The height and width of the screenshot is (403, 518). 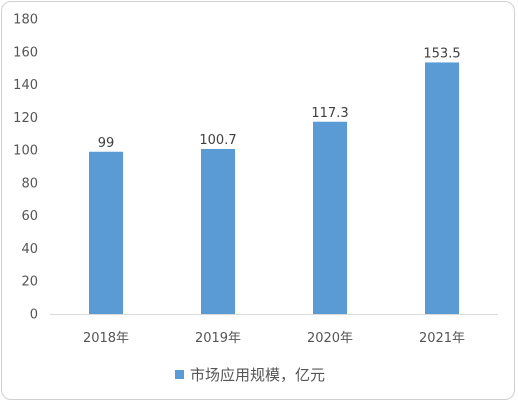 I want to click on legend-swatch, so click(x=179, y=374).